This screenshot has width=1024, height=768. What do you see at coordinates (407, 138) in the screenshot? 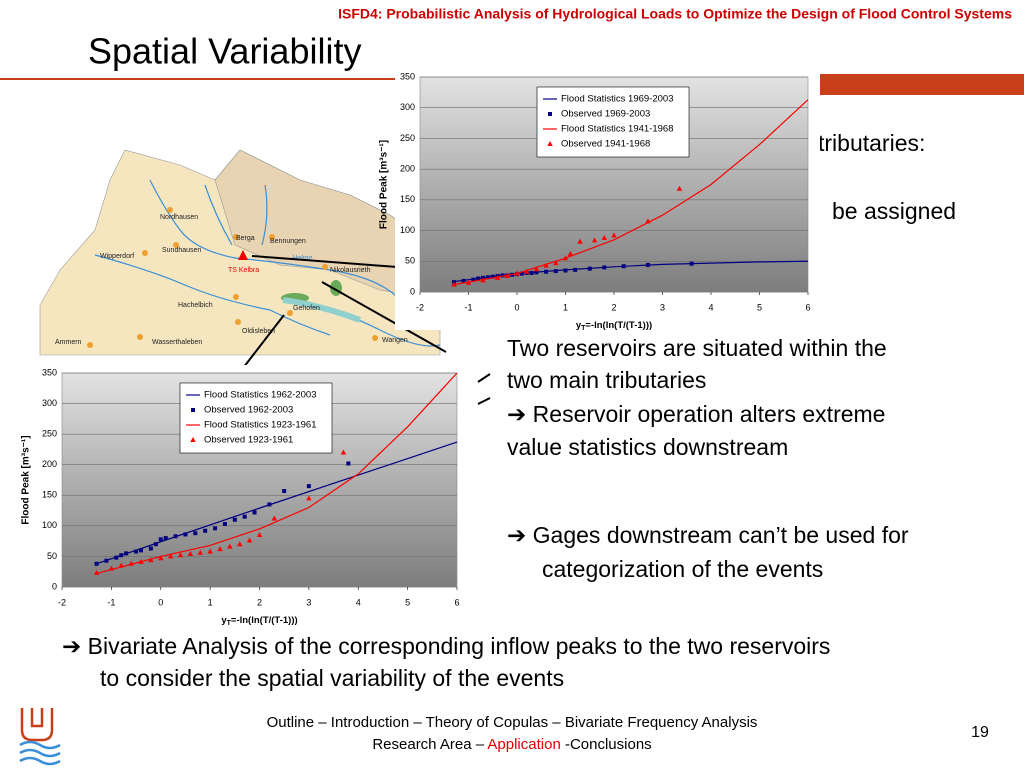
I see `y-tick-label: 250` at bounding box center [407, 138].